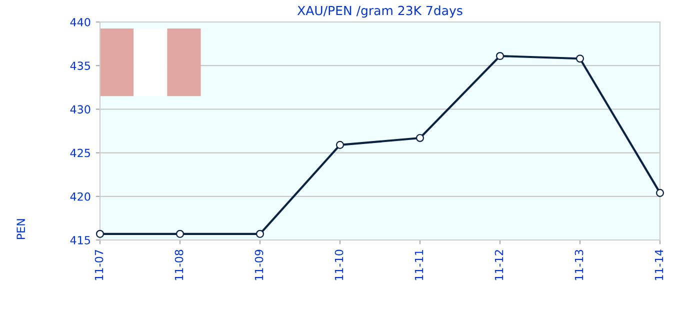 The image size is (680, 320). Describe the element at coordinates (499, 265) in the screenshot. I see `x-tick-label: 11-12` at that location.